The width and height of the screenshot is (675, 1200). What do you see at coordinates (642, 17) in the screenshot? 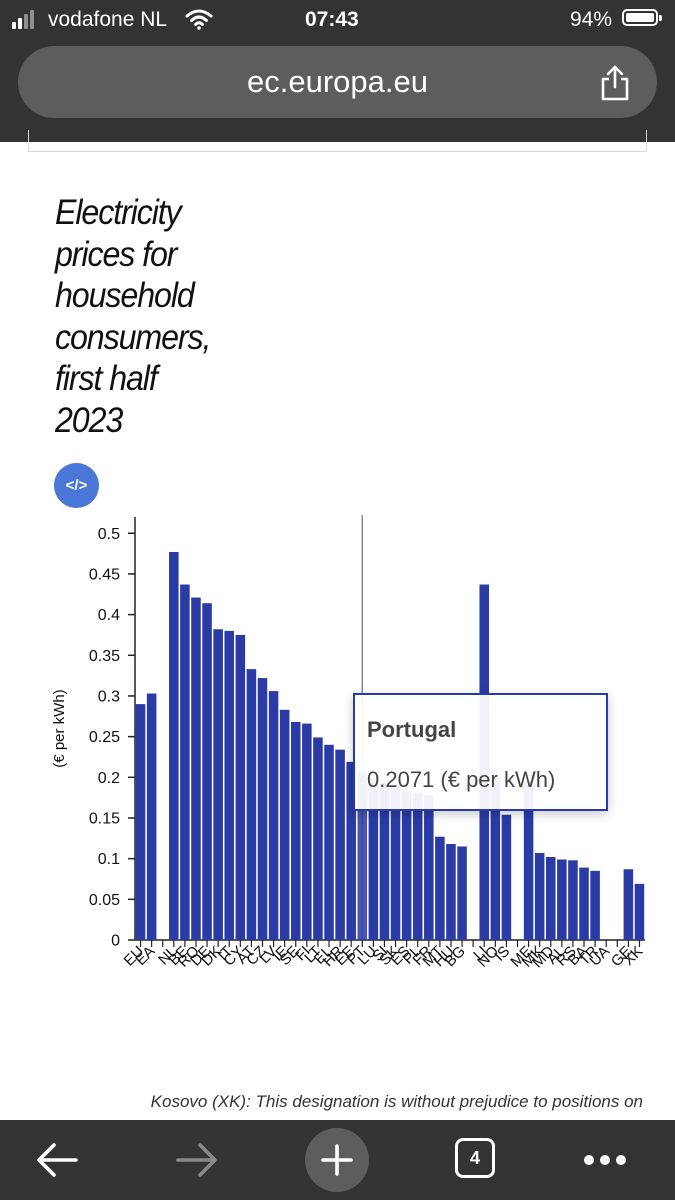
I see `battery-icon` at bounding box center [642, 17].